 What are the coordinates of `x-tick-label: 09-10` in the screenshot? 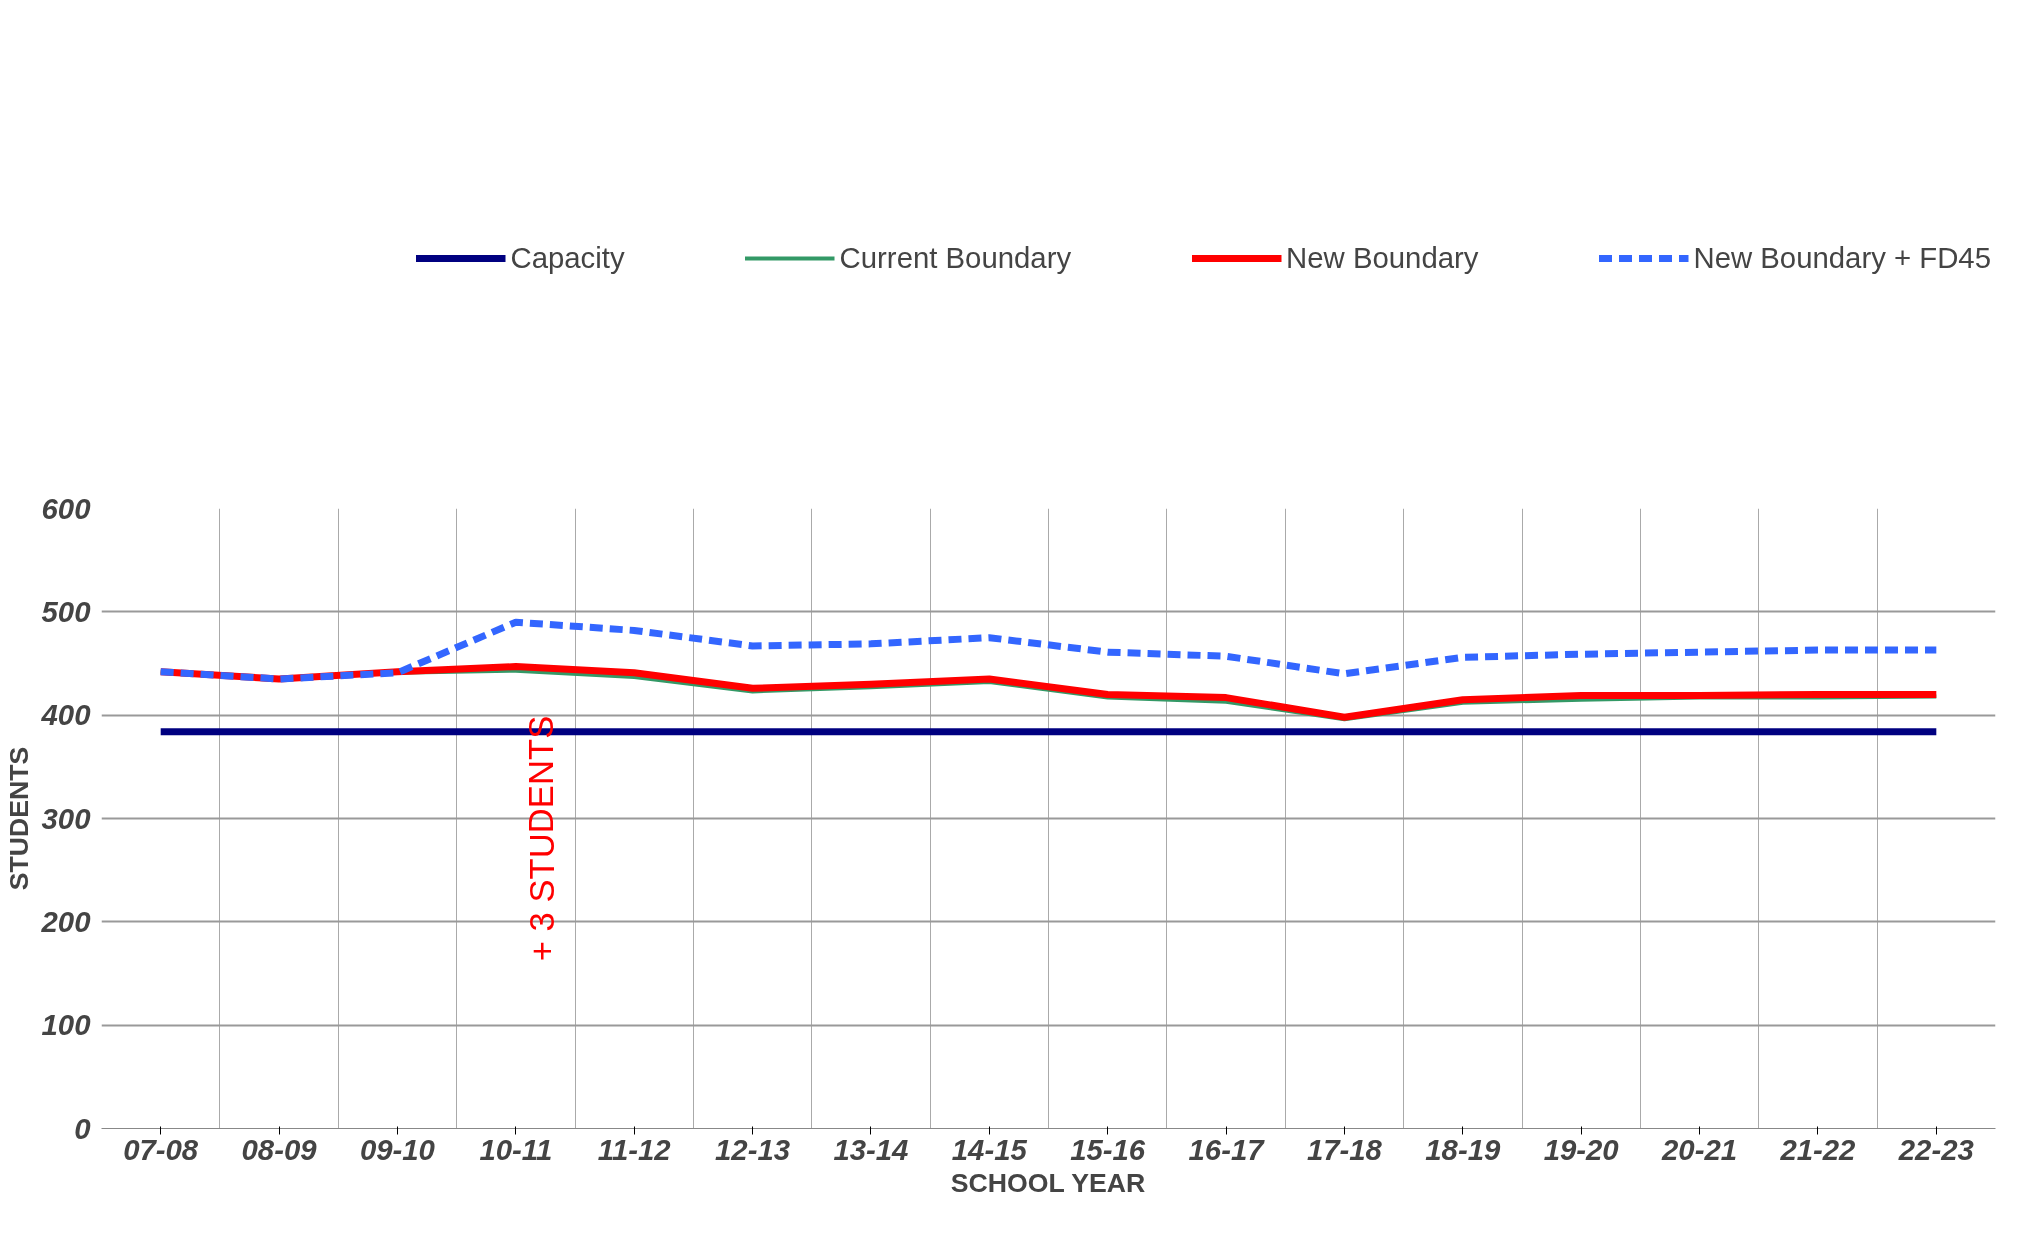 It's located at (397, 1149).